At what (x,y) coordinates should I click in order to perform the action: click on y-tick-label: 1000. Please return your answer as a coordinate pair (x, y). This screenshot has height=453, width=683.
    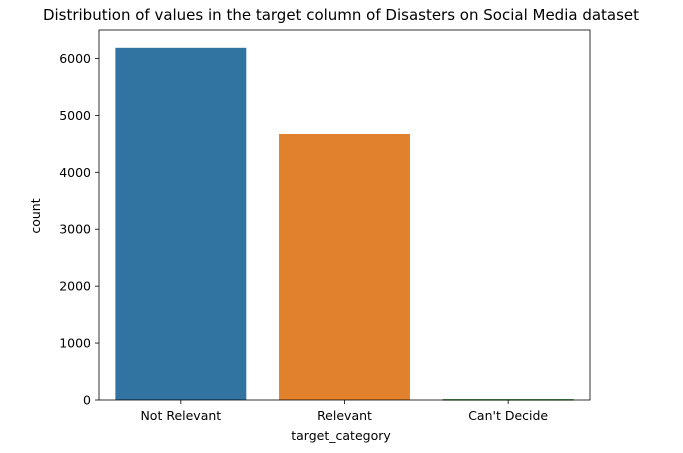
    Looking at the image, I should click on (75, 343).